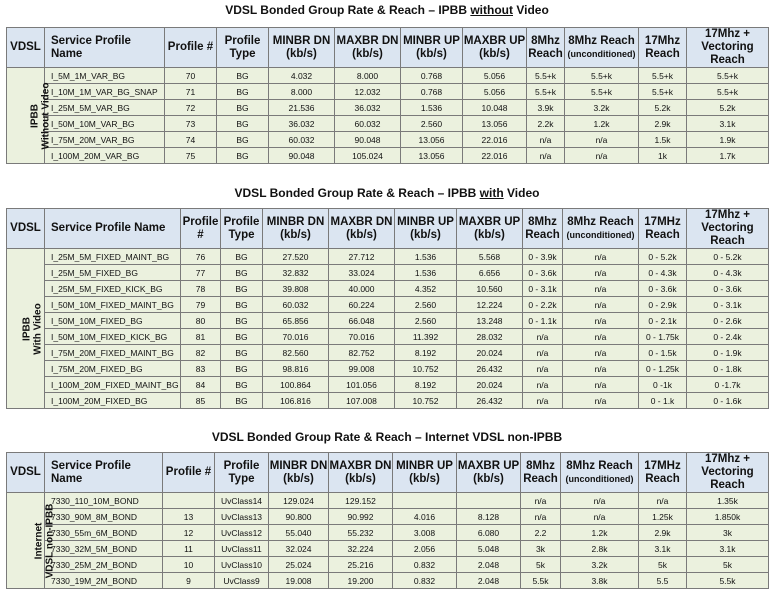 This screenshot has width=774, height=595. What do you see at coordinates (367, 123) in the screenshot?
I see `maxbr-dn-value: 60.032` at bounding box center [367, 123].